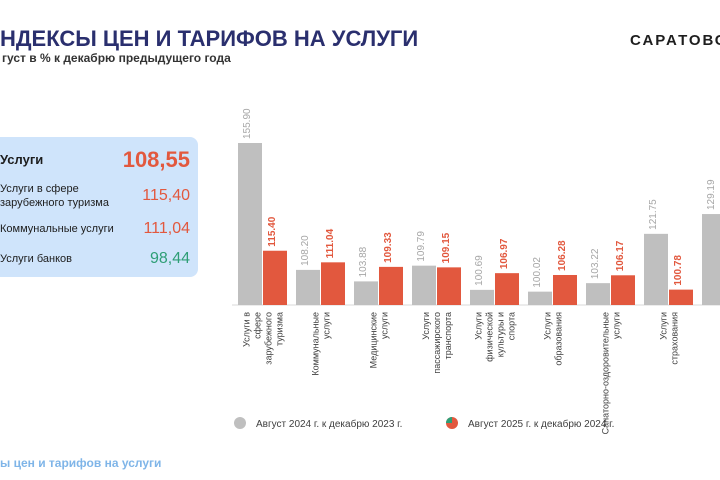 The width and height of the screenshot is (720, 480). What do you see at coordinates (449, 420) in the screenshot?
I see `legend-marker-accent` at bounding box center [449, 420].